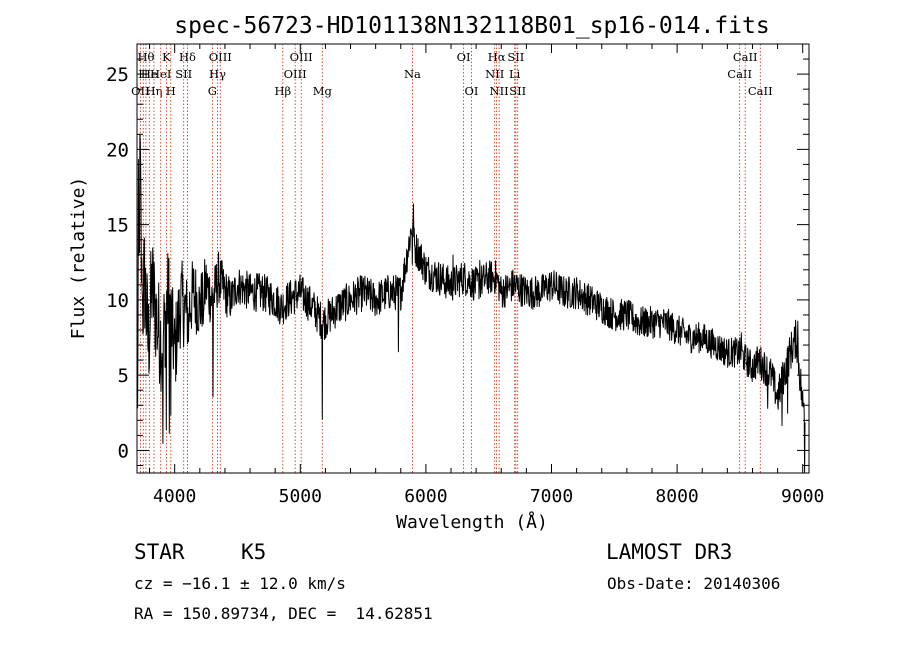  I want to click on line-marker-label: Na, so click(412, 74).